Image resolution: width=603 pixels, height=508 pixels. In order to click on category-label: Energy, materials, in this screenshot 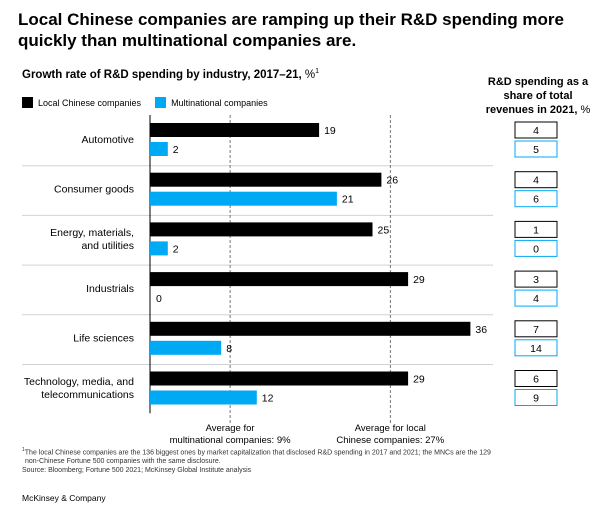, I will do `click(92, 233)`.